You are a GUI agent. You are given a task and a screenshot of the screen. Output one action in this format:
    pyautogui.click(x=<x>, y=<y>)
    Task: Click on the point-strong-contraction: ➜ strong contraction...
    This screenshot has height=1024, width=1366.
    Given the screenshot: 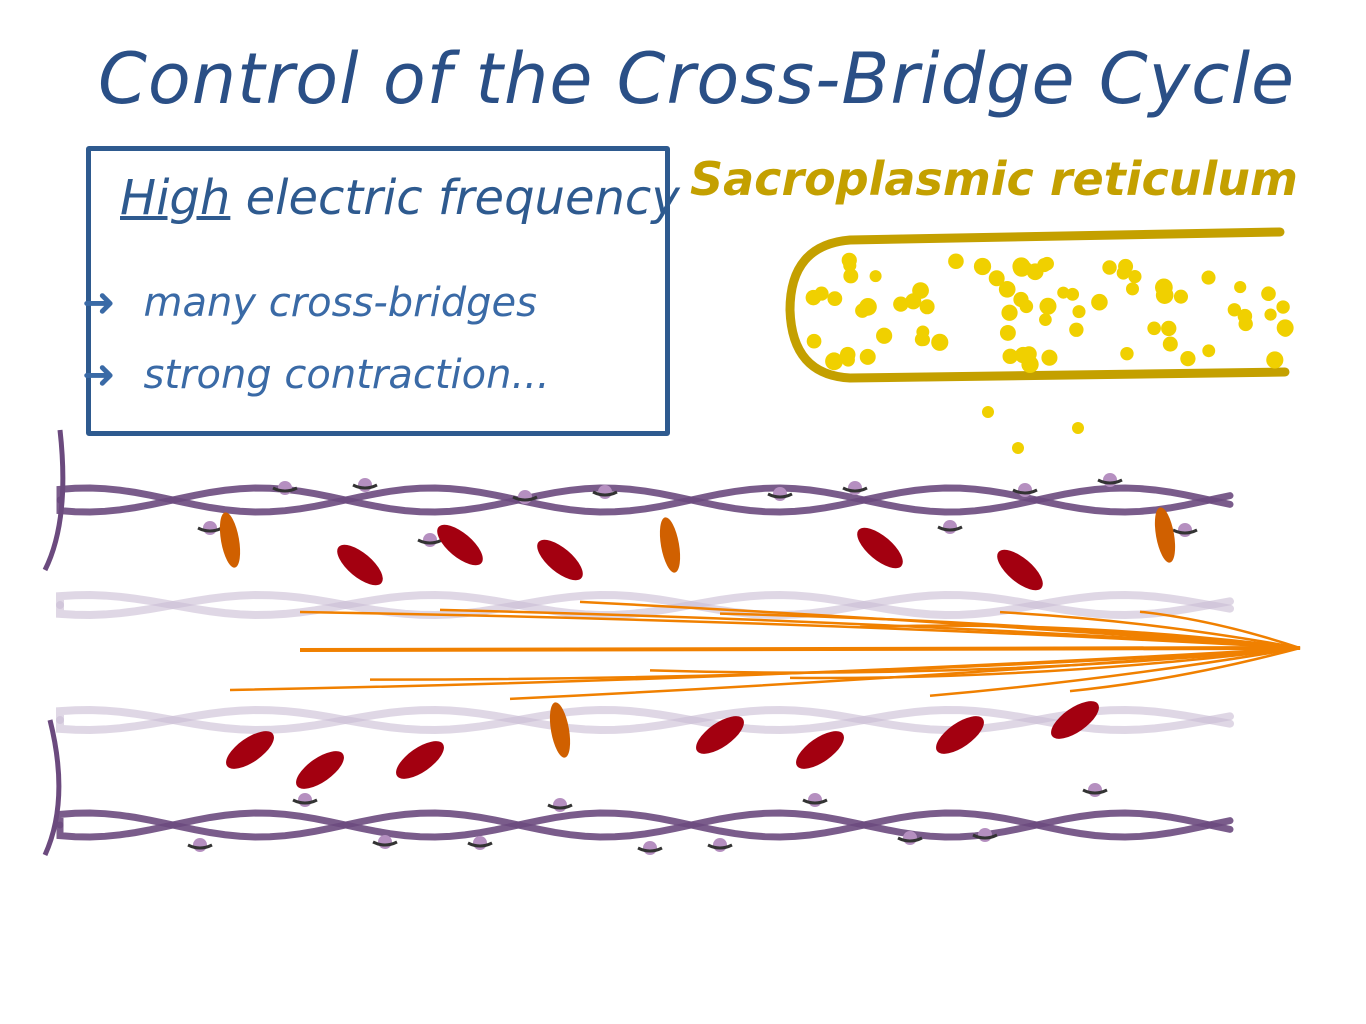 What is the action you would take?
    pyautogui.click(x=316, y=375)
    